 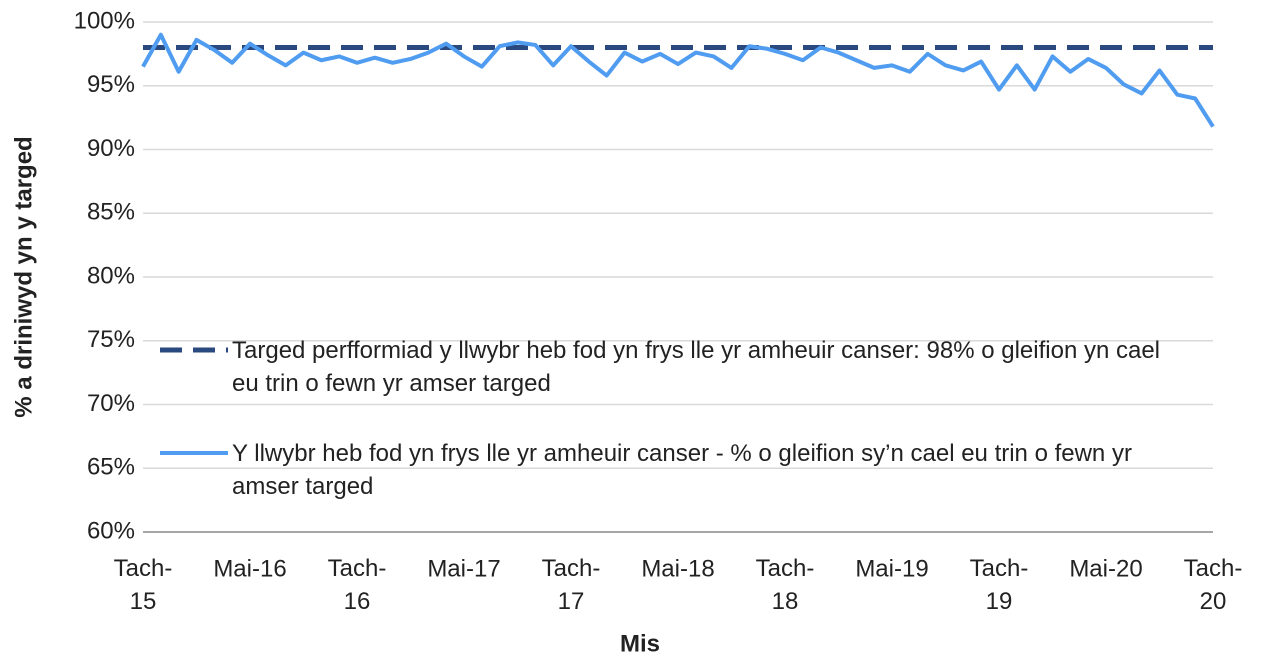 I want to click on x-tick-label: Tach- 15, so click(x=143, y=585).